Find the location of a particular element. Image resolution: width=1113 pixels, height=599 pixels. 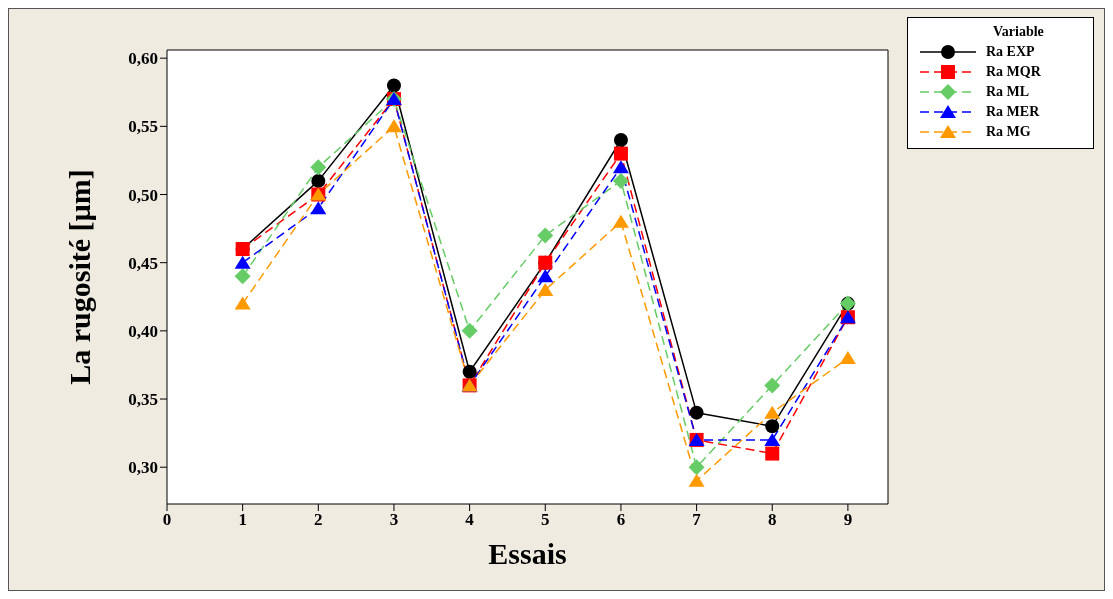

y-tick-label: 0,50 is located at coordinates (143, 195).